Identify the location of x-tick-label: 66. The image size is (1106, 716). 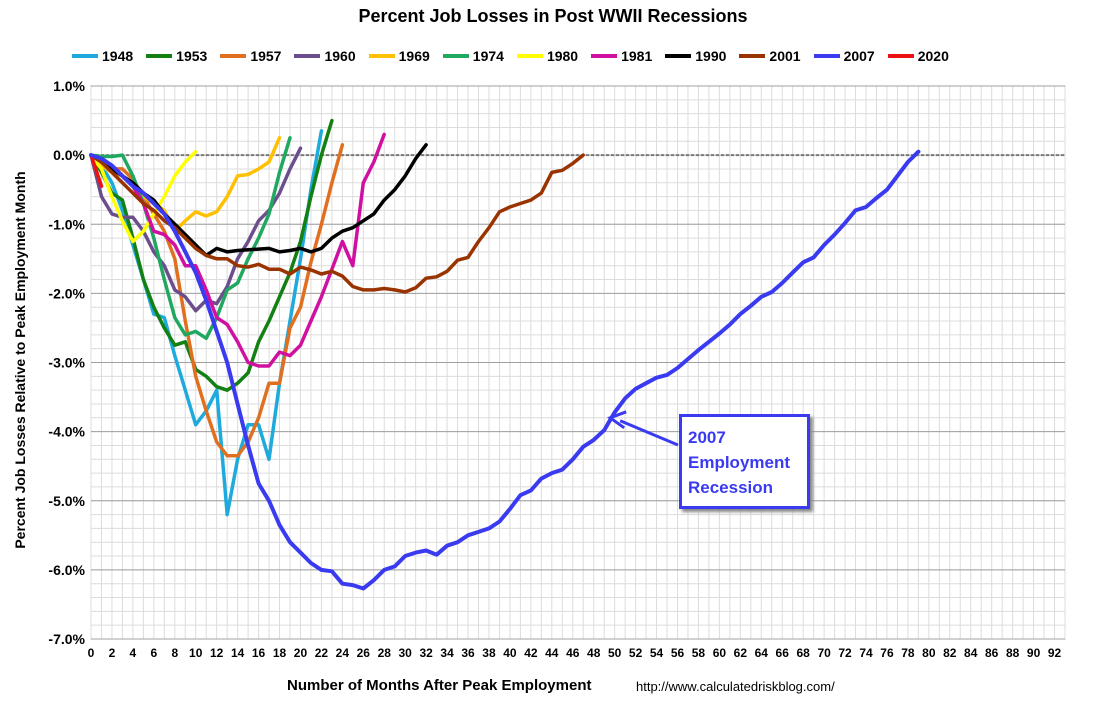
(783, 653).